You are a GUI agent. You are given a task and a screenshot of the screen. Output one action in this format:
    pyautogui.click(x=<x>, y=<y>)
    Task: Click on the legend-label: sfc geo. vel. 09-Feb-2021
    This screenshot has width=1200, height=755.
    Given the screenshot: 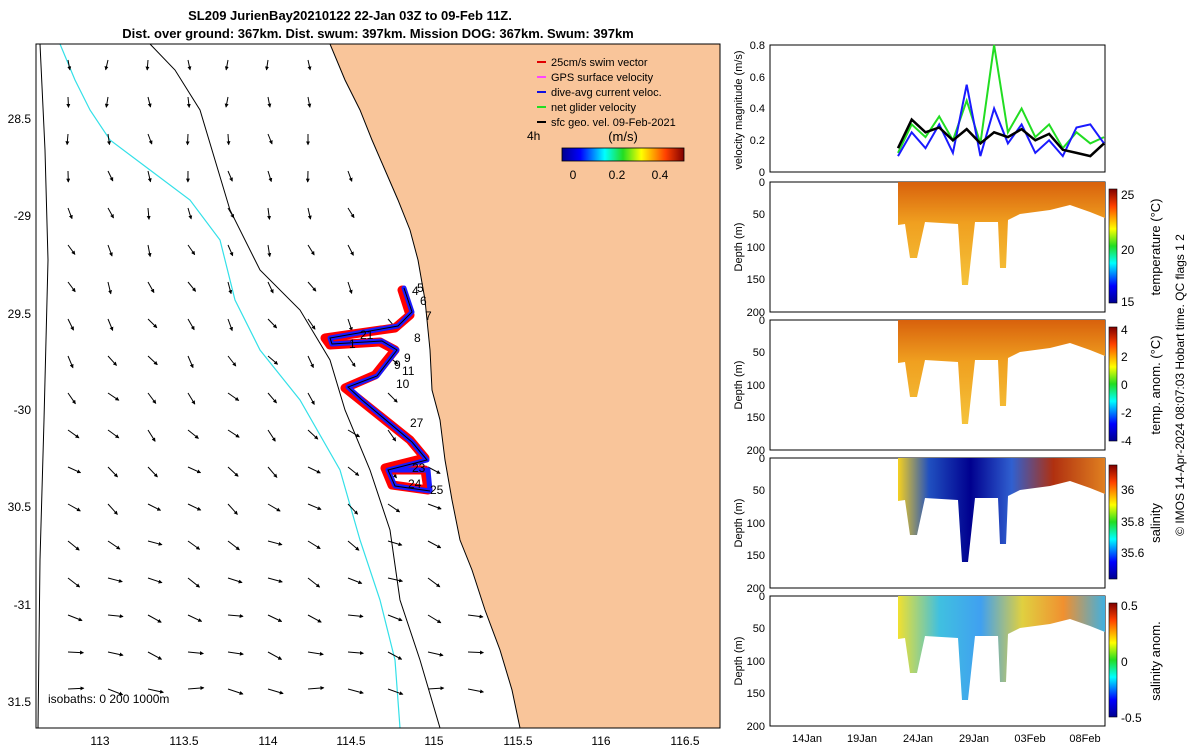 What is the action you would take?
    pyautogui.click(x=613, y=123)
    